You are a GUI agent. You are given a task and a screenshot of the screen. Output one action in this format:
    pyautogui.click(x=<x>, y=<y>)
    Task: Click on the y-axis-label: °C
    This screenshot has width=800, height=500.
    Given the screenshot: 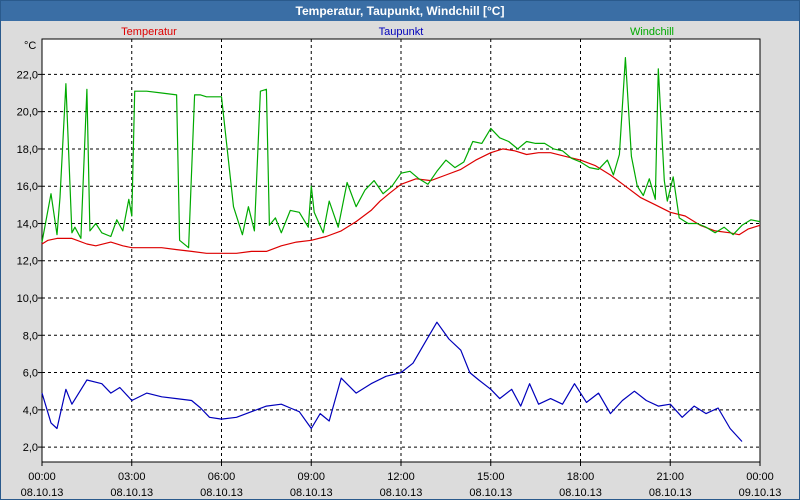 What is the action you would take?
    pyautogui.click(x=30, y=46)
    